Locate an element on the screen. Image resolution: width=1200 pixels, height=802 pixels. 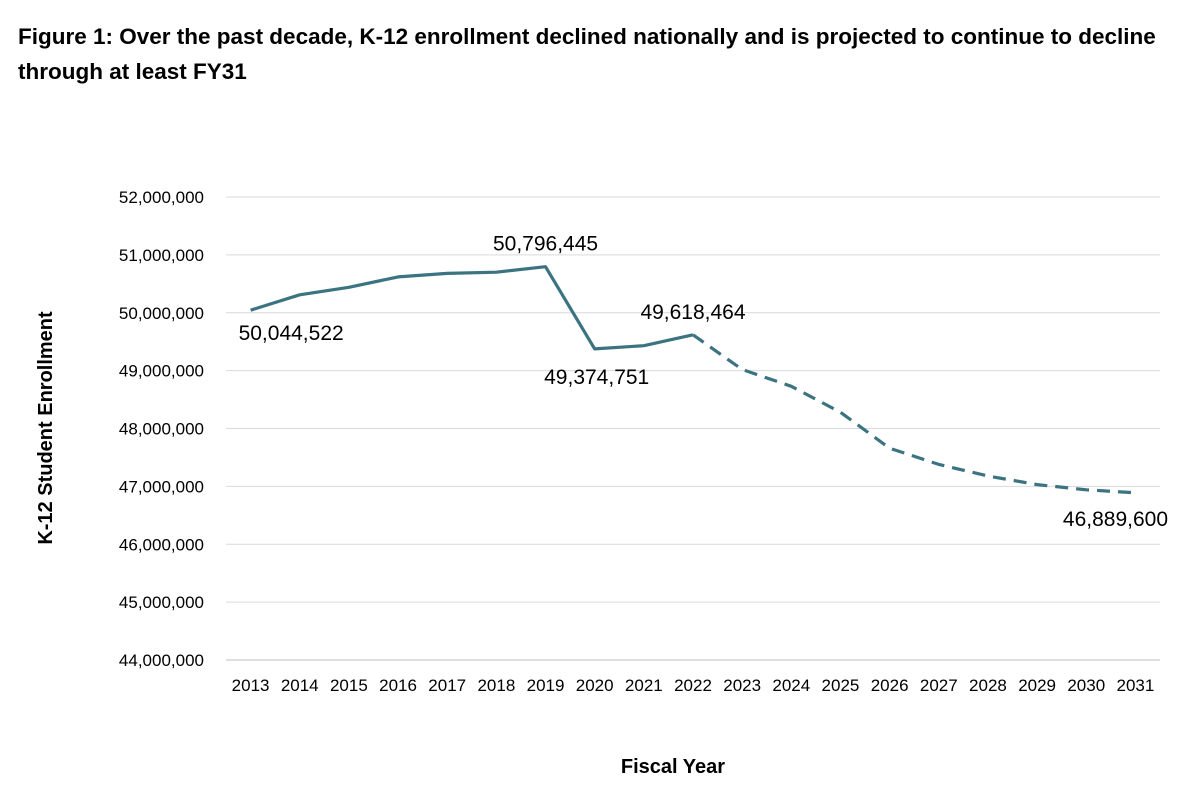
y-tick-label: 50,000,000 is located at coordinates (161, 313).